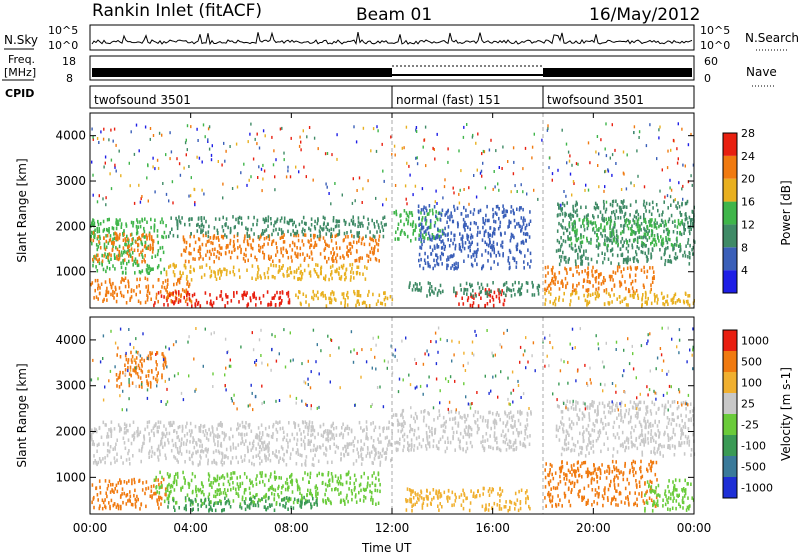 Image resolution: width=800 pixels, height=554 pixels. Describe the element at coordinates (70, 136) in the screenshot. I see `y-tick-label: 4000` at that location.